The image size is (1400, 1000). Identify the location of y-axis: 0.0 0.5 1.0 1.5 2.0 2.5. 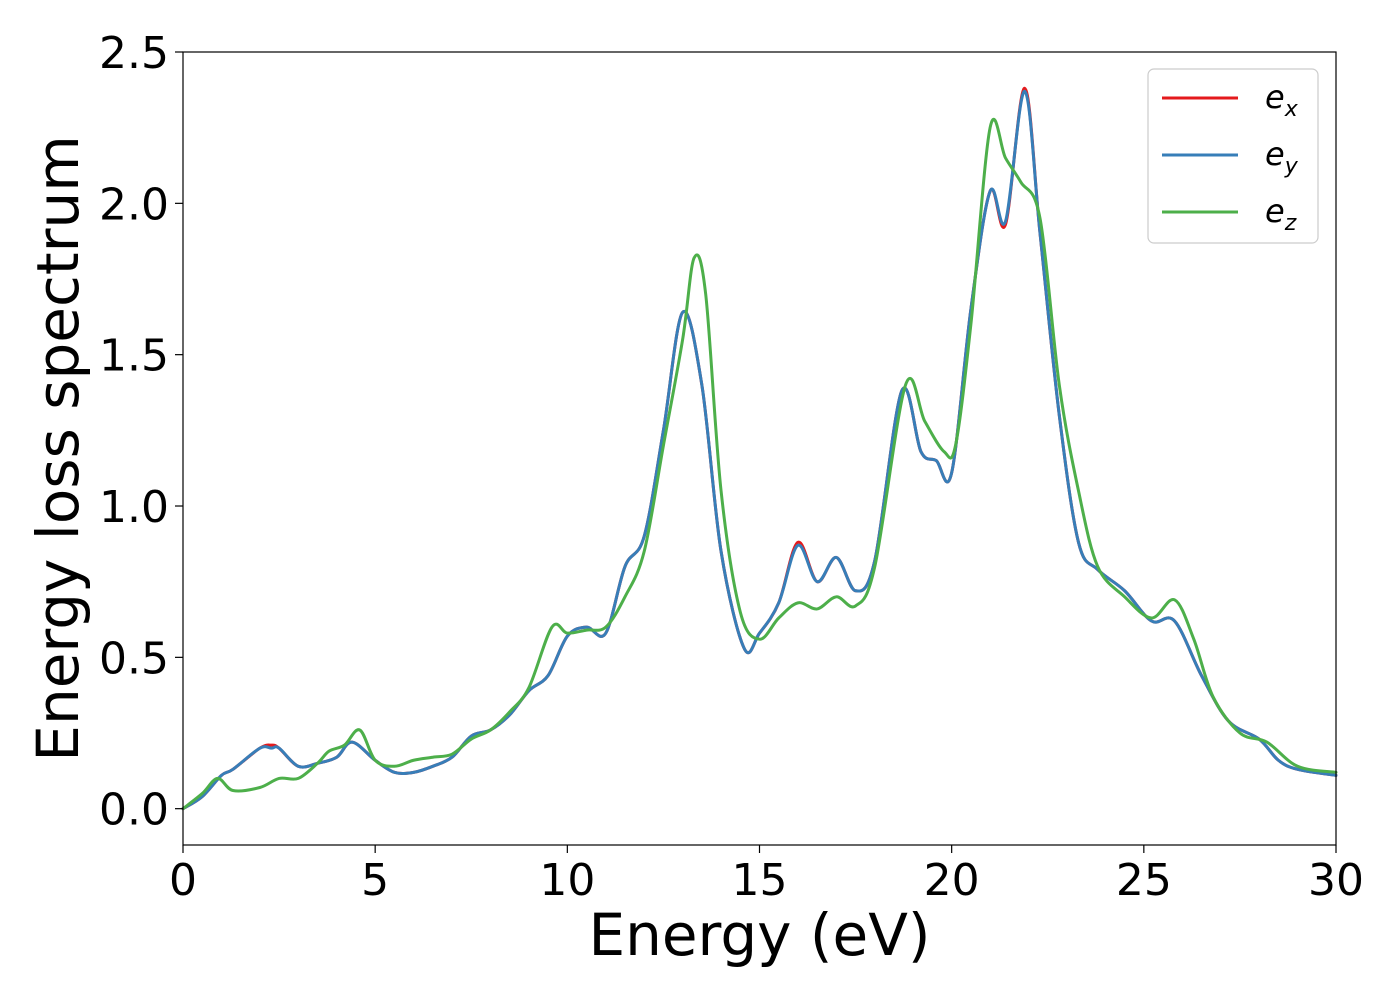
(141, 432).